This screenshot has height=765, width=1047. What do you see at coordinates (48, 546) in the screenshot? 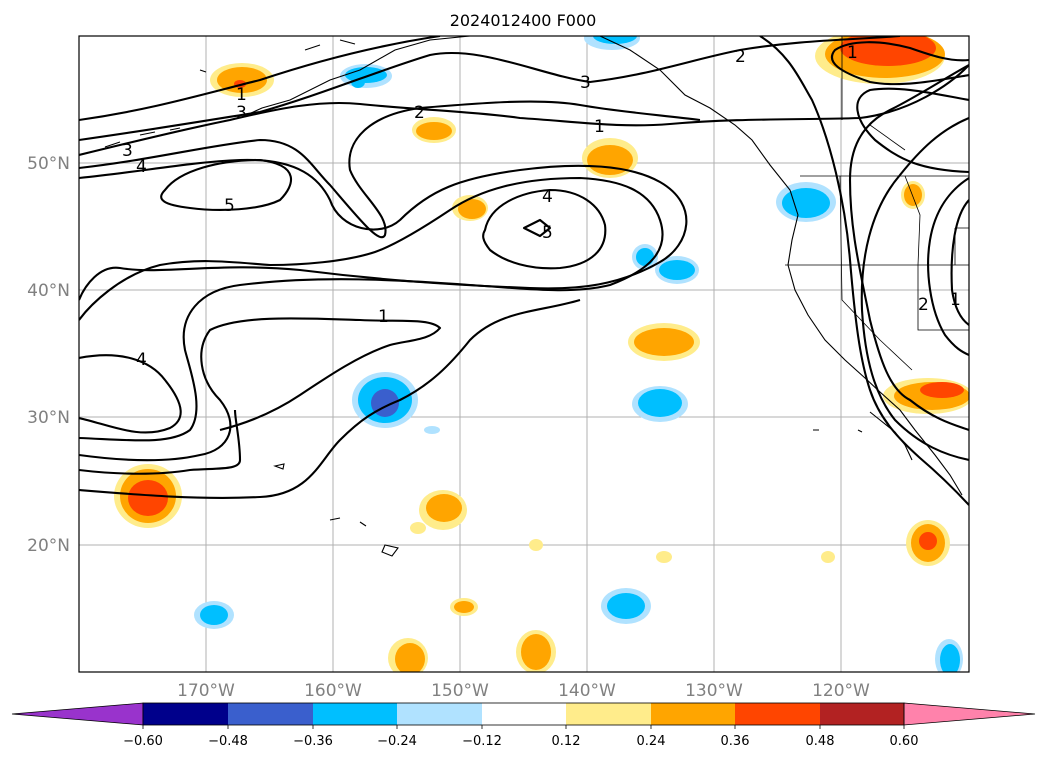
I see `lat-label-20n: 20°N` at bounding box center [48, 546].